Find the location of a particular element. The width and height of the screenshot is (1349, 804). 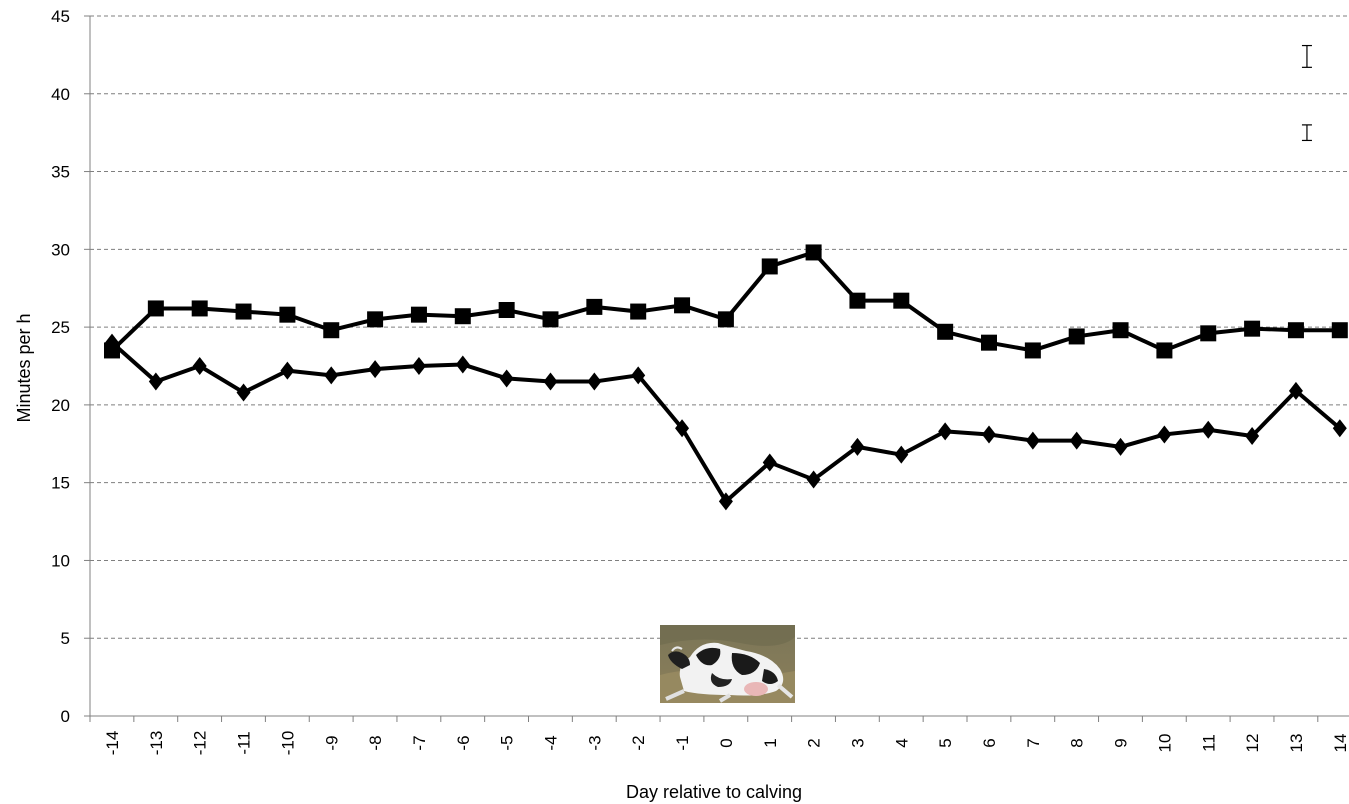

x-tick-label: 2 is located at coordinates (814, 742).